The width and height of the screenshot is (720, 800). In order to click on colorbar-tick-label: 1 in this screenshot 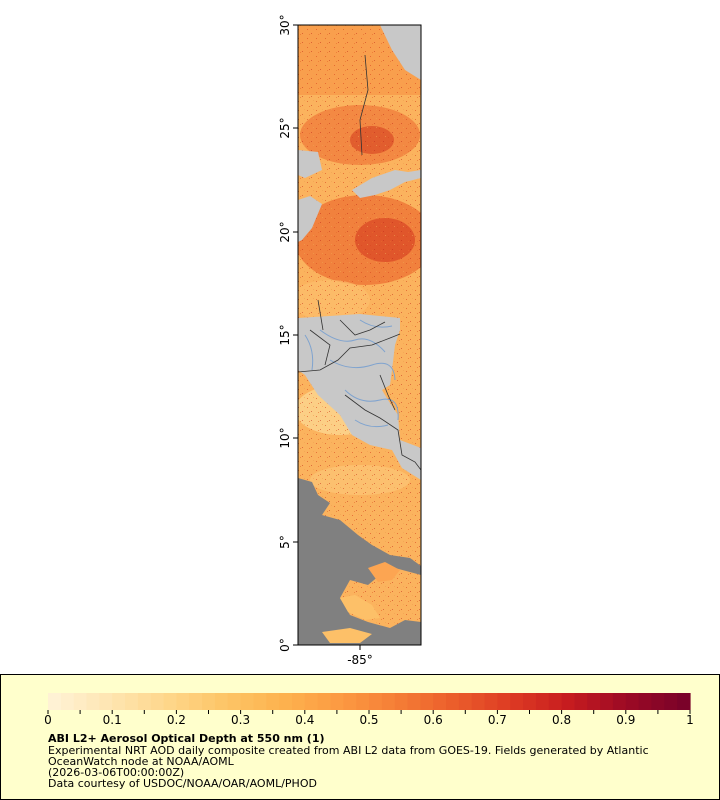, I will do `click(690, 719)`.